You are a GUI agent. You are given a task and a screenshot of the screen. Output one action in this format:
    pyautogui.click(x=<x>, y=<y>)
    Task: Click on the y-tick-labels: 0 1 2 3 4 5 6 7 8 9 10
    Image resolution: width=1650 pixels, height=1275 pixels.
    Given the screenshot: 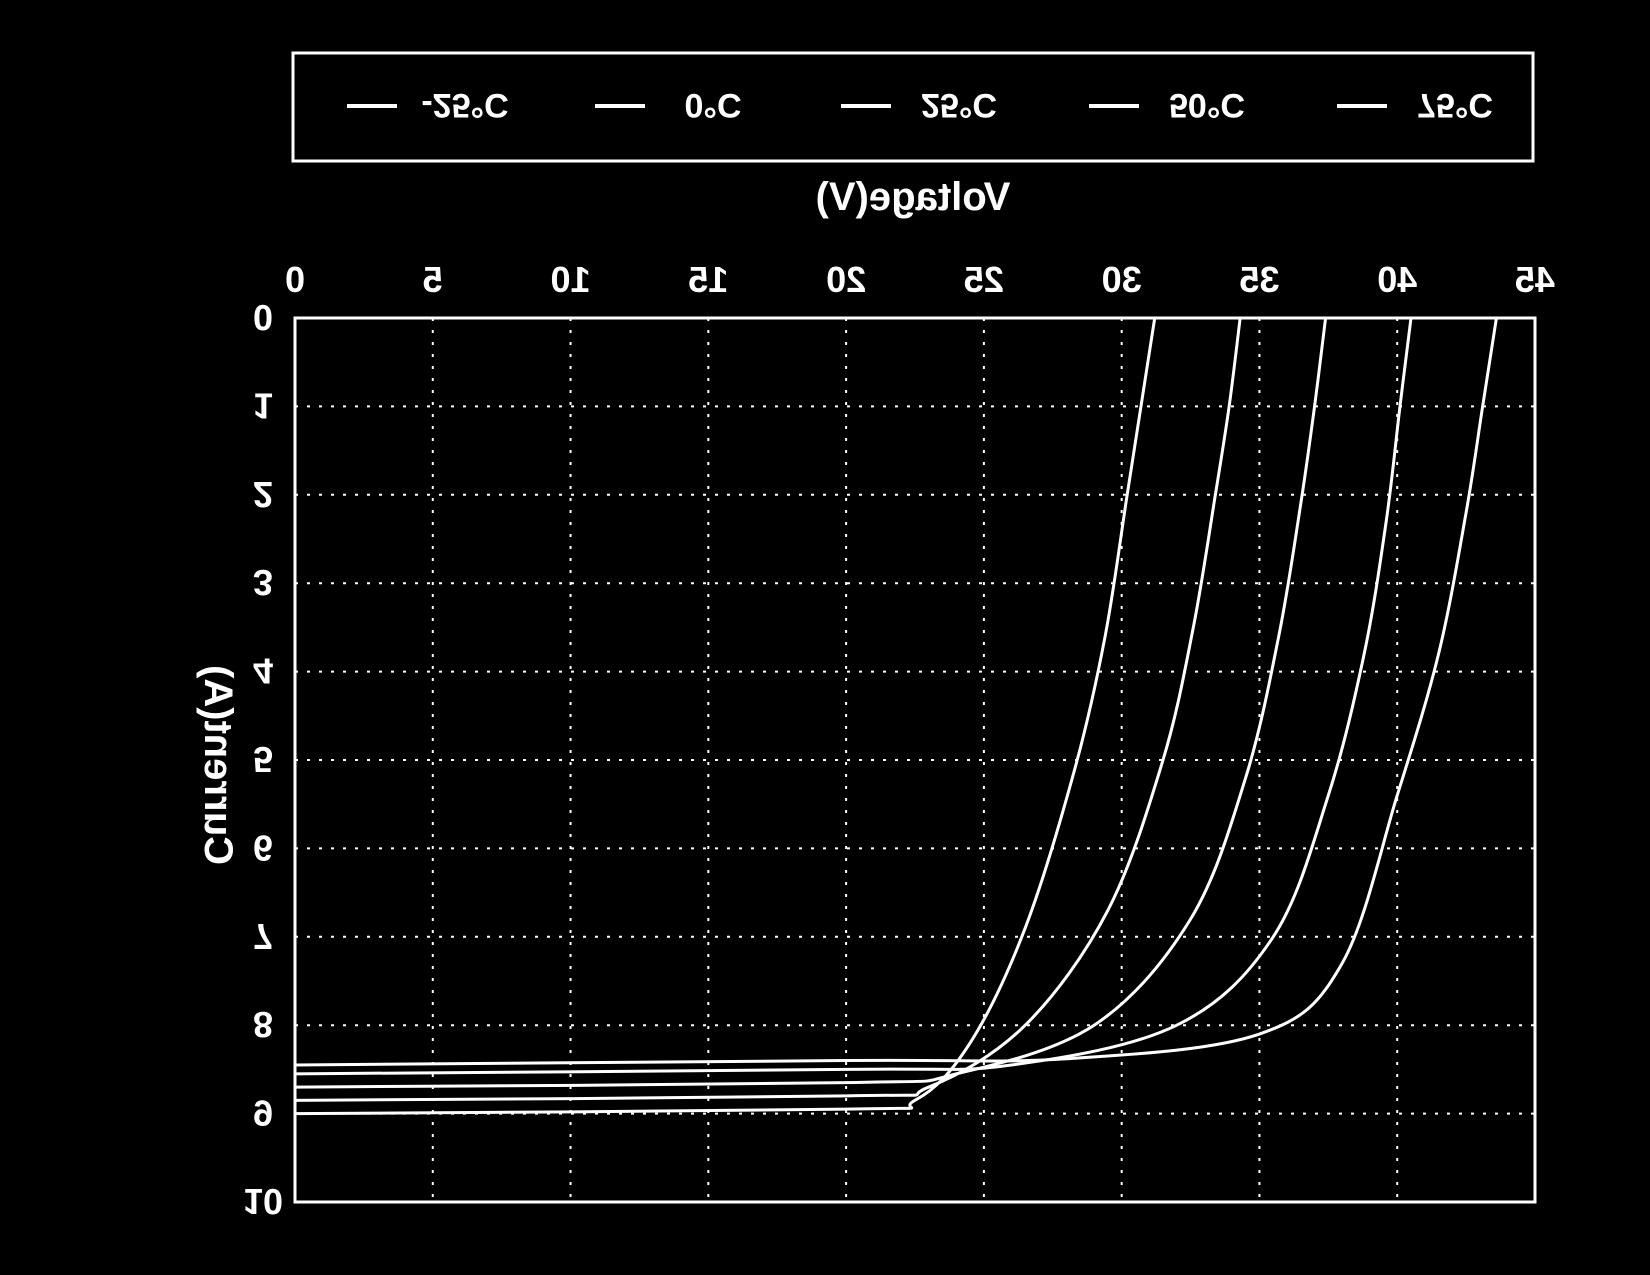 What is the action you would take?
    pyautogui.click(x=263, y=759)
    